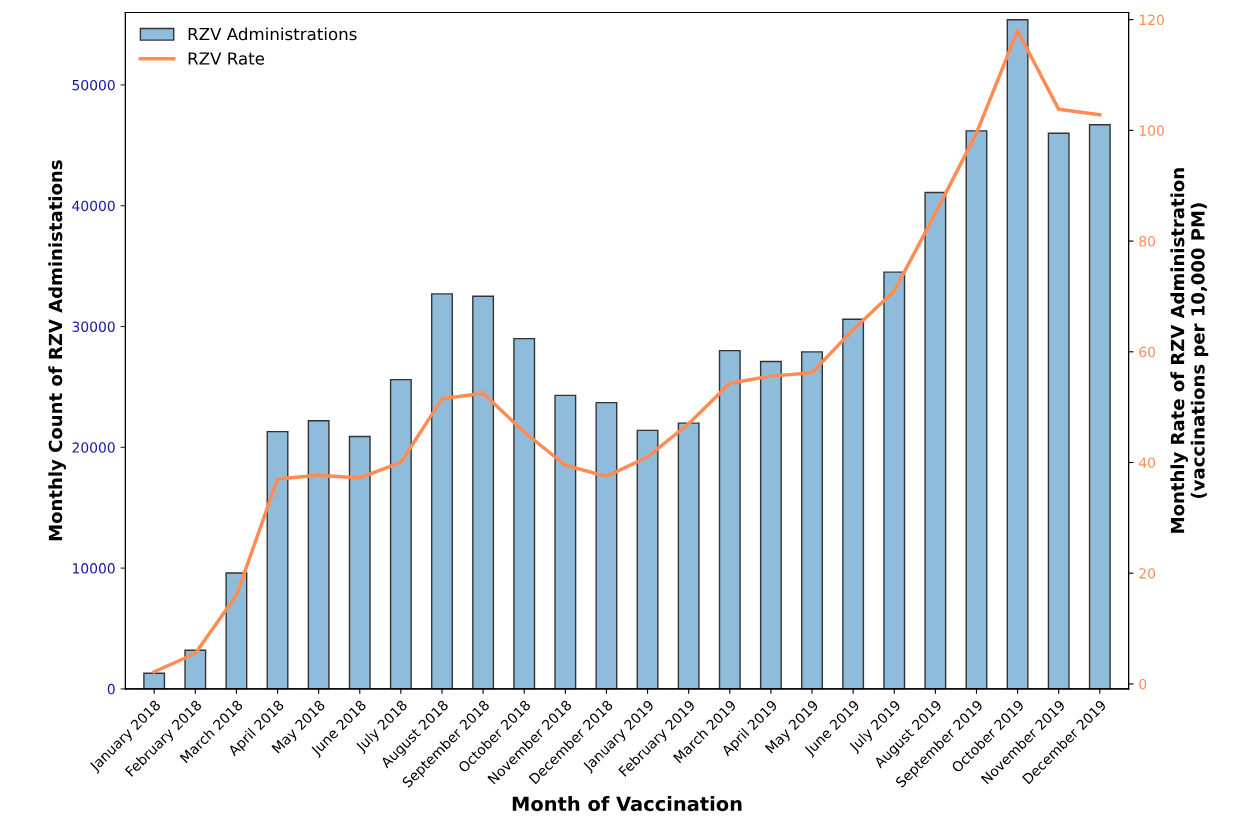 The image size is (1254, 830). What do you see at coordinates (57, 350) in the screenshot?
I see `y-axis-title: Monthly Count of RZV Administations` at bounding box center [57, 350].